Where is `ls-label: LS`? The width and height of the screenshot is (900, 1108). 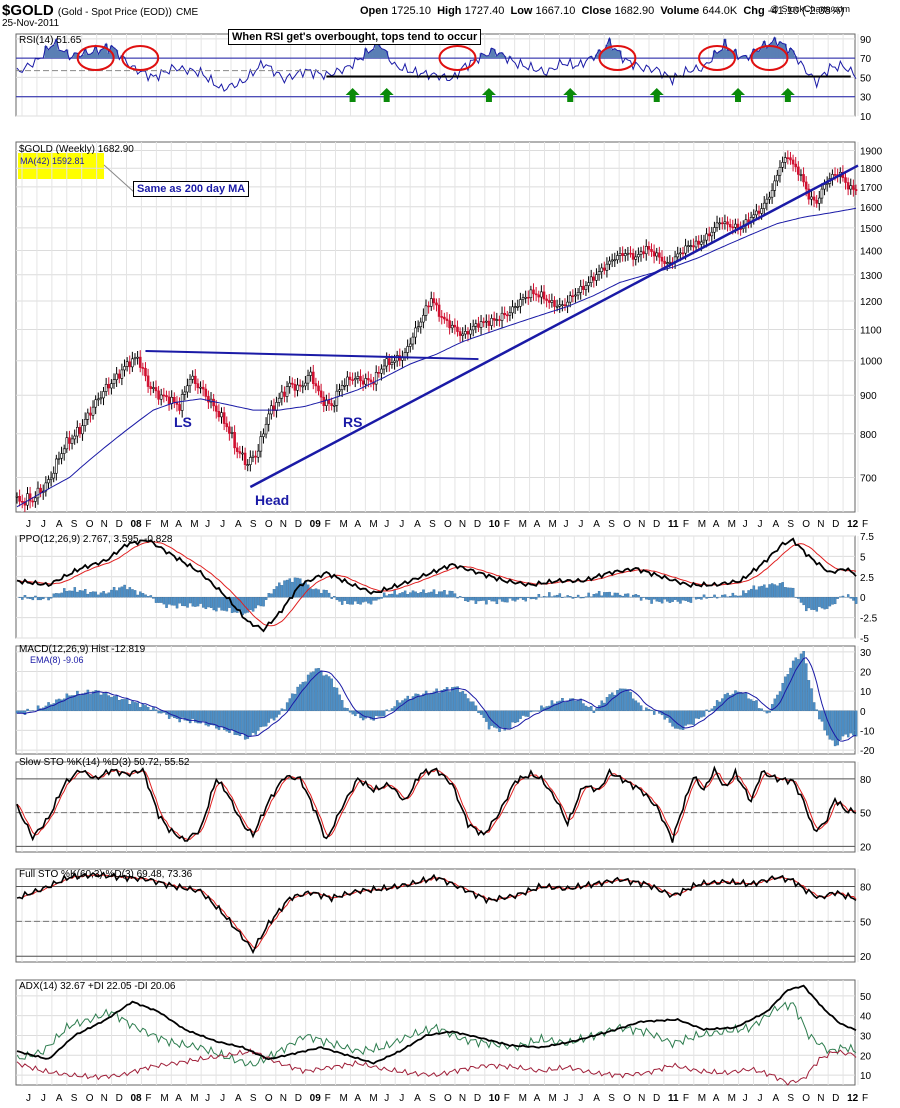 ls-label: LS is located at coordinates (183, 422).